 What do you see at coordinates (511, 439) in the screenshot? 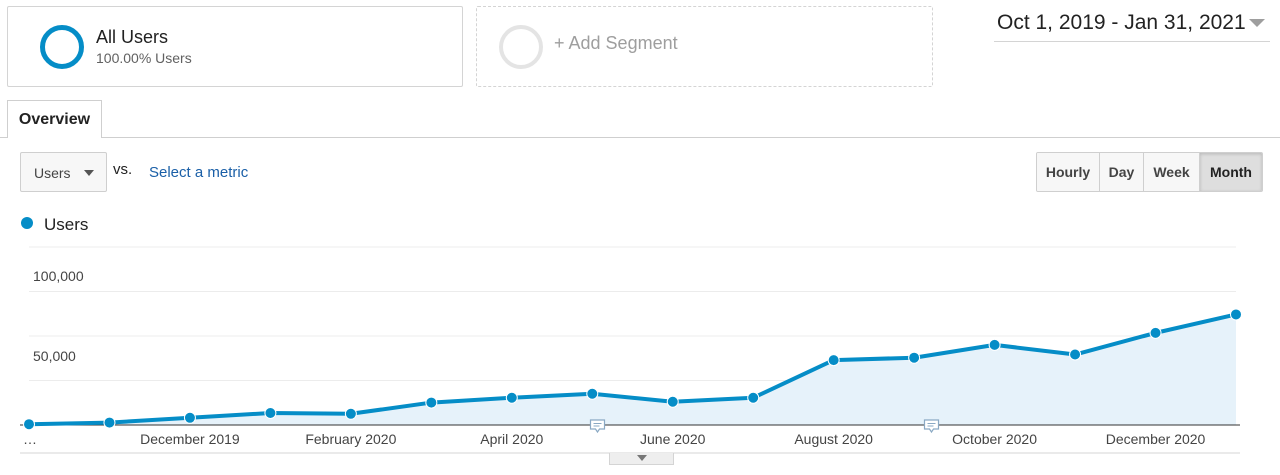
I see `x-tick-label: April 2020` at bounding box center [511, 439].